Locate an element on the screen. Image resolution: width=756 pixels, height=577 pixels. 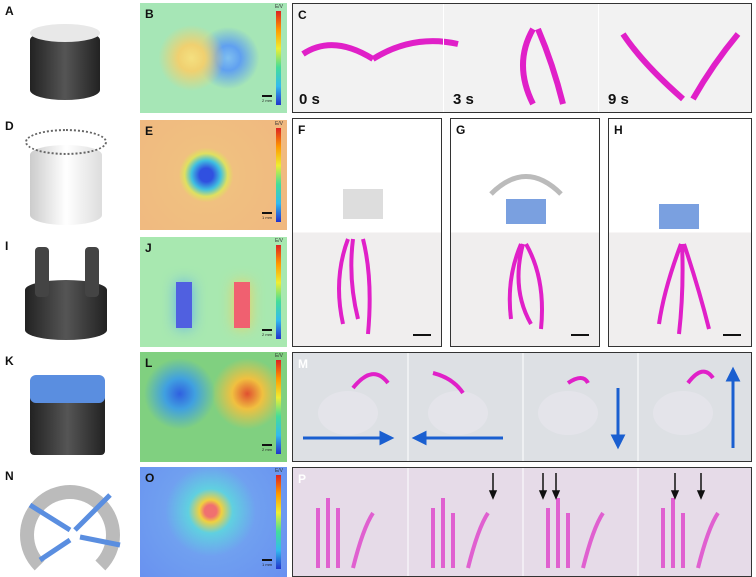
panel-a: A is located at coordinates (65, 56).